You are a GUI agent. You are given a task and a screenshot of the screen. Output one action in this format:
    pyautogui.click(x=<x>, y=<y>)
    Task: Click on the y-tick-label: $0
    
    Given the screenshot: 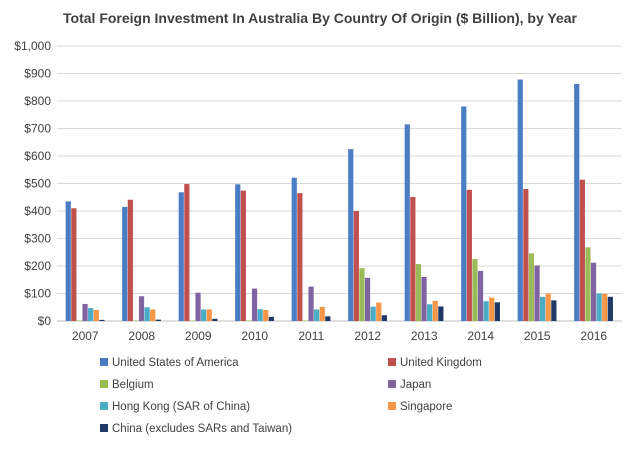 What is the action you would take?
    pyautogui.click(x=45, y=321)
    